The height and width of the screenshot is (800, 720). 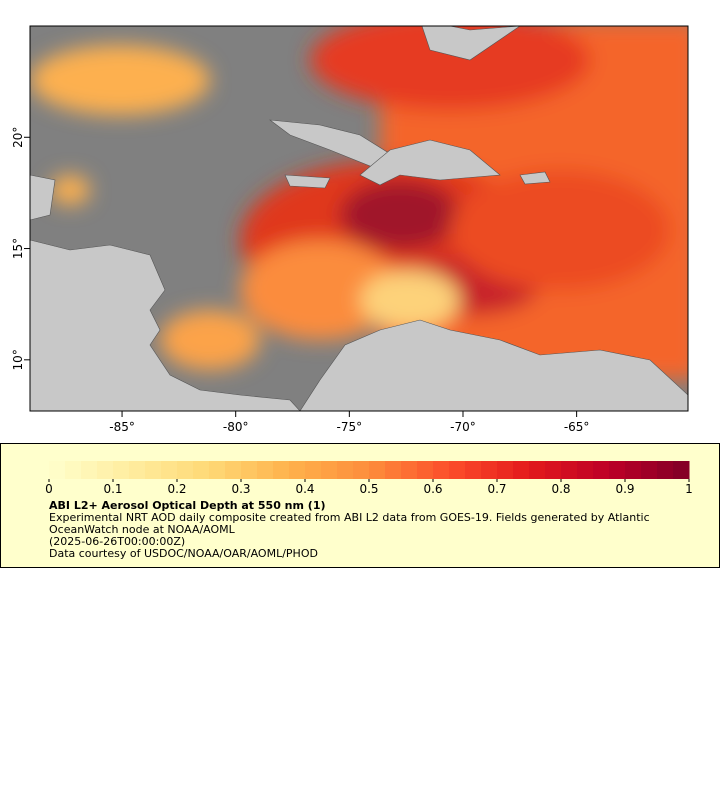 I want to click on legend-time: (2025-06-26T00:00:00Z), so click(x=117, y=541).